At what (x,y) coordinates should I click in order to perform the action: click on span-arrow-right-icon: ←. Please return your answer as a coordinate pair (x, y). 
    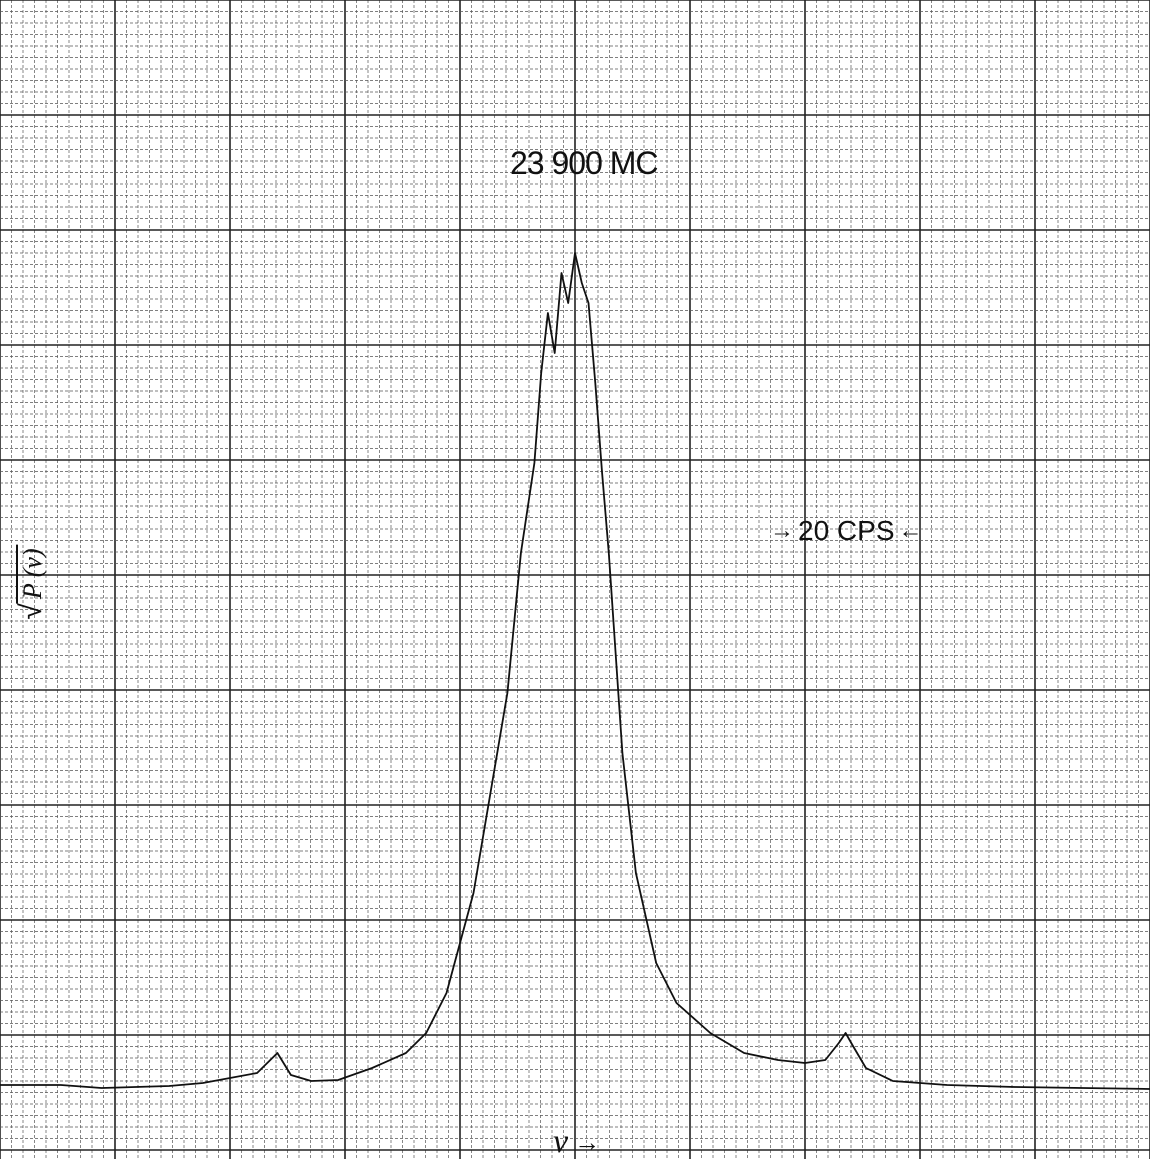
    Looking at the image, I should click on (910, 530).